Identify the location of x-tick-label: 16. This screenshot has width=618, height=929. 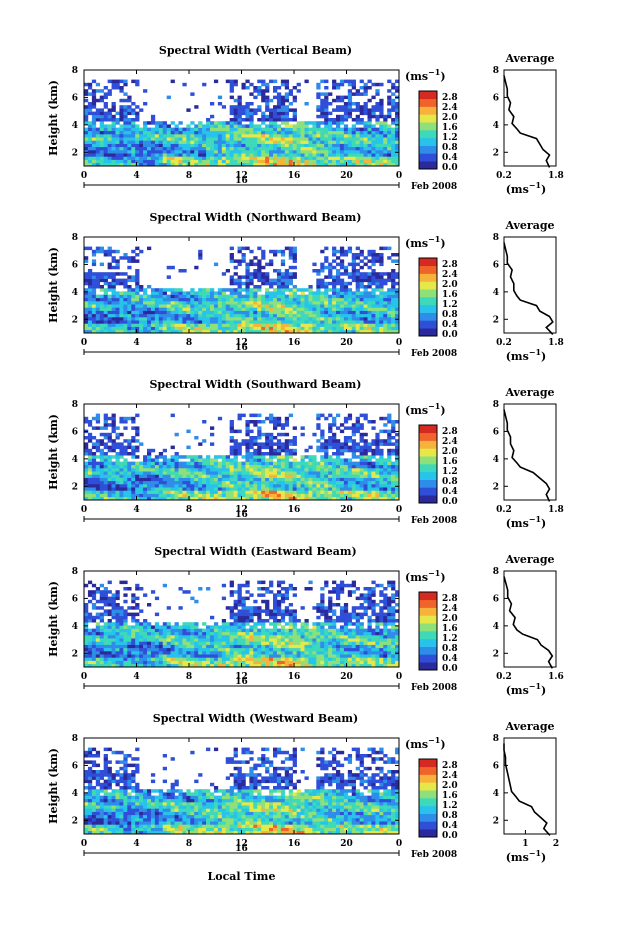
(294, 343).